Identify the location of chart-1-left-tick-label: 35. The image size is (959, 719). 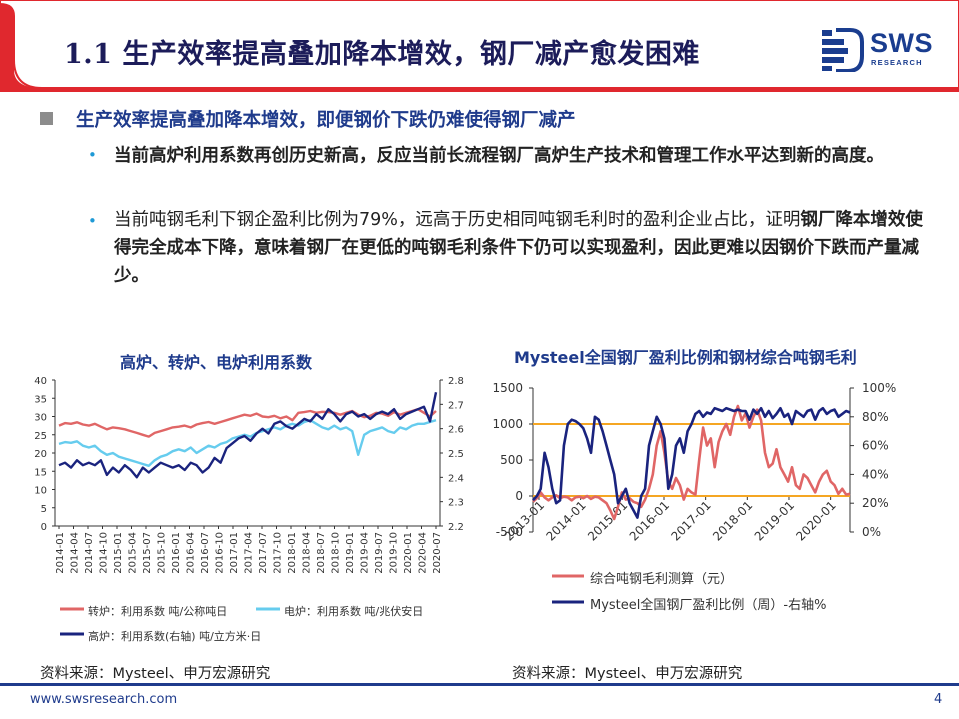
(40, 399).